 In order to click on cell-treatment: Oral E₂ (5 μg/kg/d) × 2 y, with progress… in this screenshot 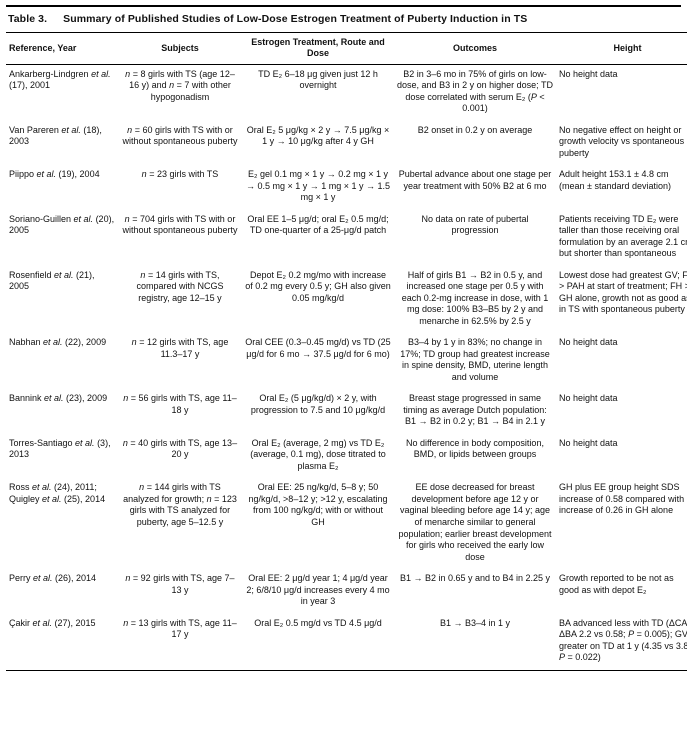, I will do `click(318, 404)`.